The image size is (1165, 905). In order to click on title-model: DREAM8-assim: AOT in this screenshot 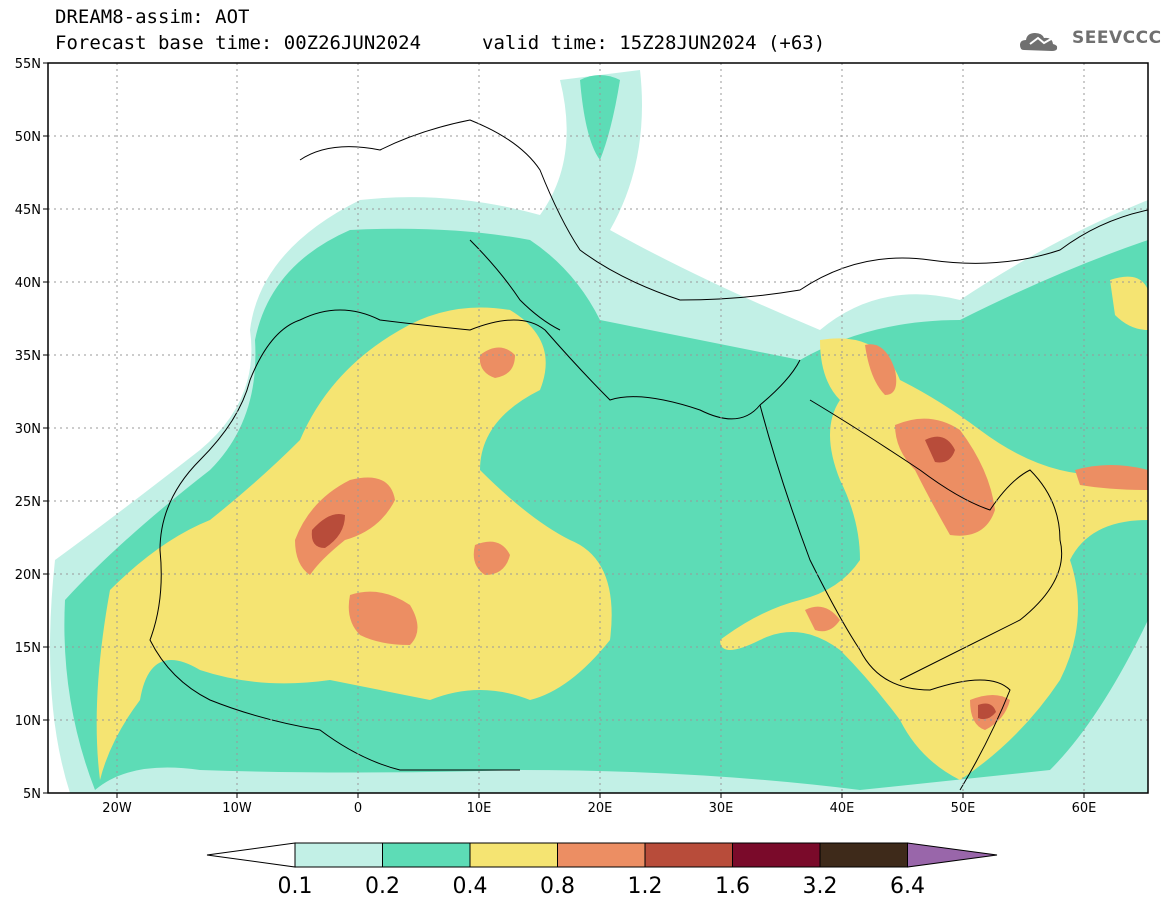, I will do `click(152, 17)`.